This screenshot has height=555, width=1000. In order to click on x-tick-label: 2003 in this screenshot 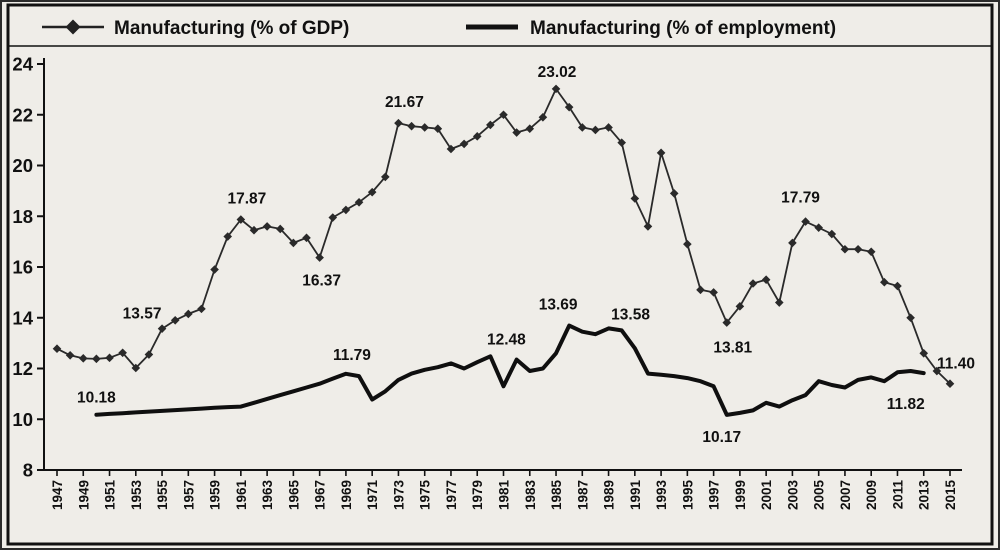, I will do `click(792, 495)`.